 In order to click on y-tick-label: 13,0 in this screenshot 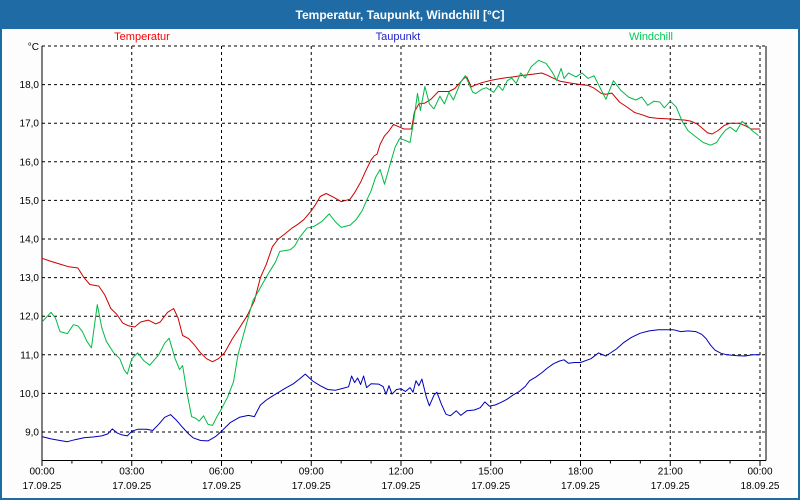, I will do `click(30, 278)`.